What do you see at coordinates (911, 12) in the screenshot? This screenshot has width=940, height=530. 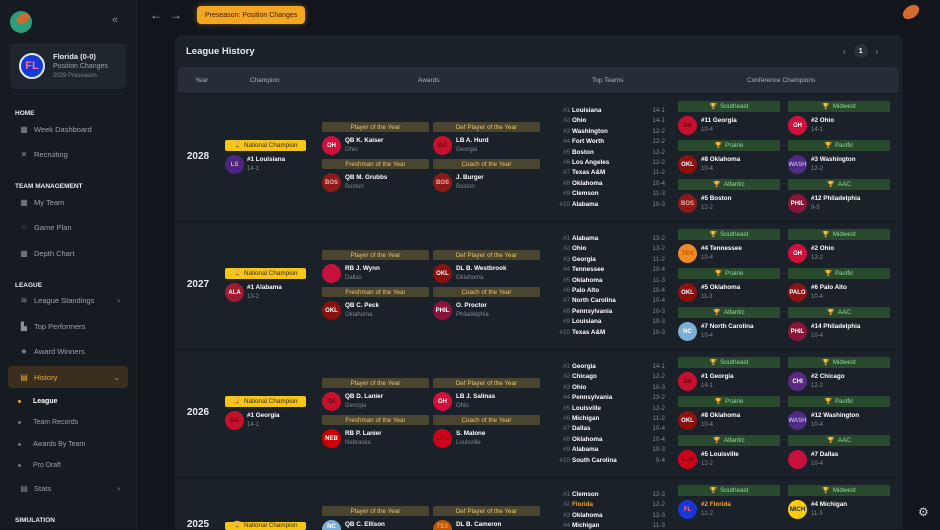 I see `football-icon` at bounding box center [911, 12].